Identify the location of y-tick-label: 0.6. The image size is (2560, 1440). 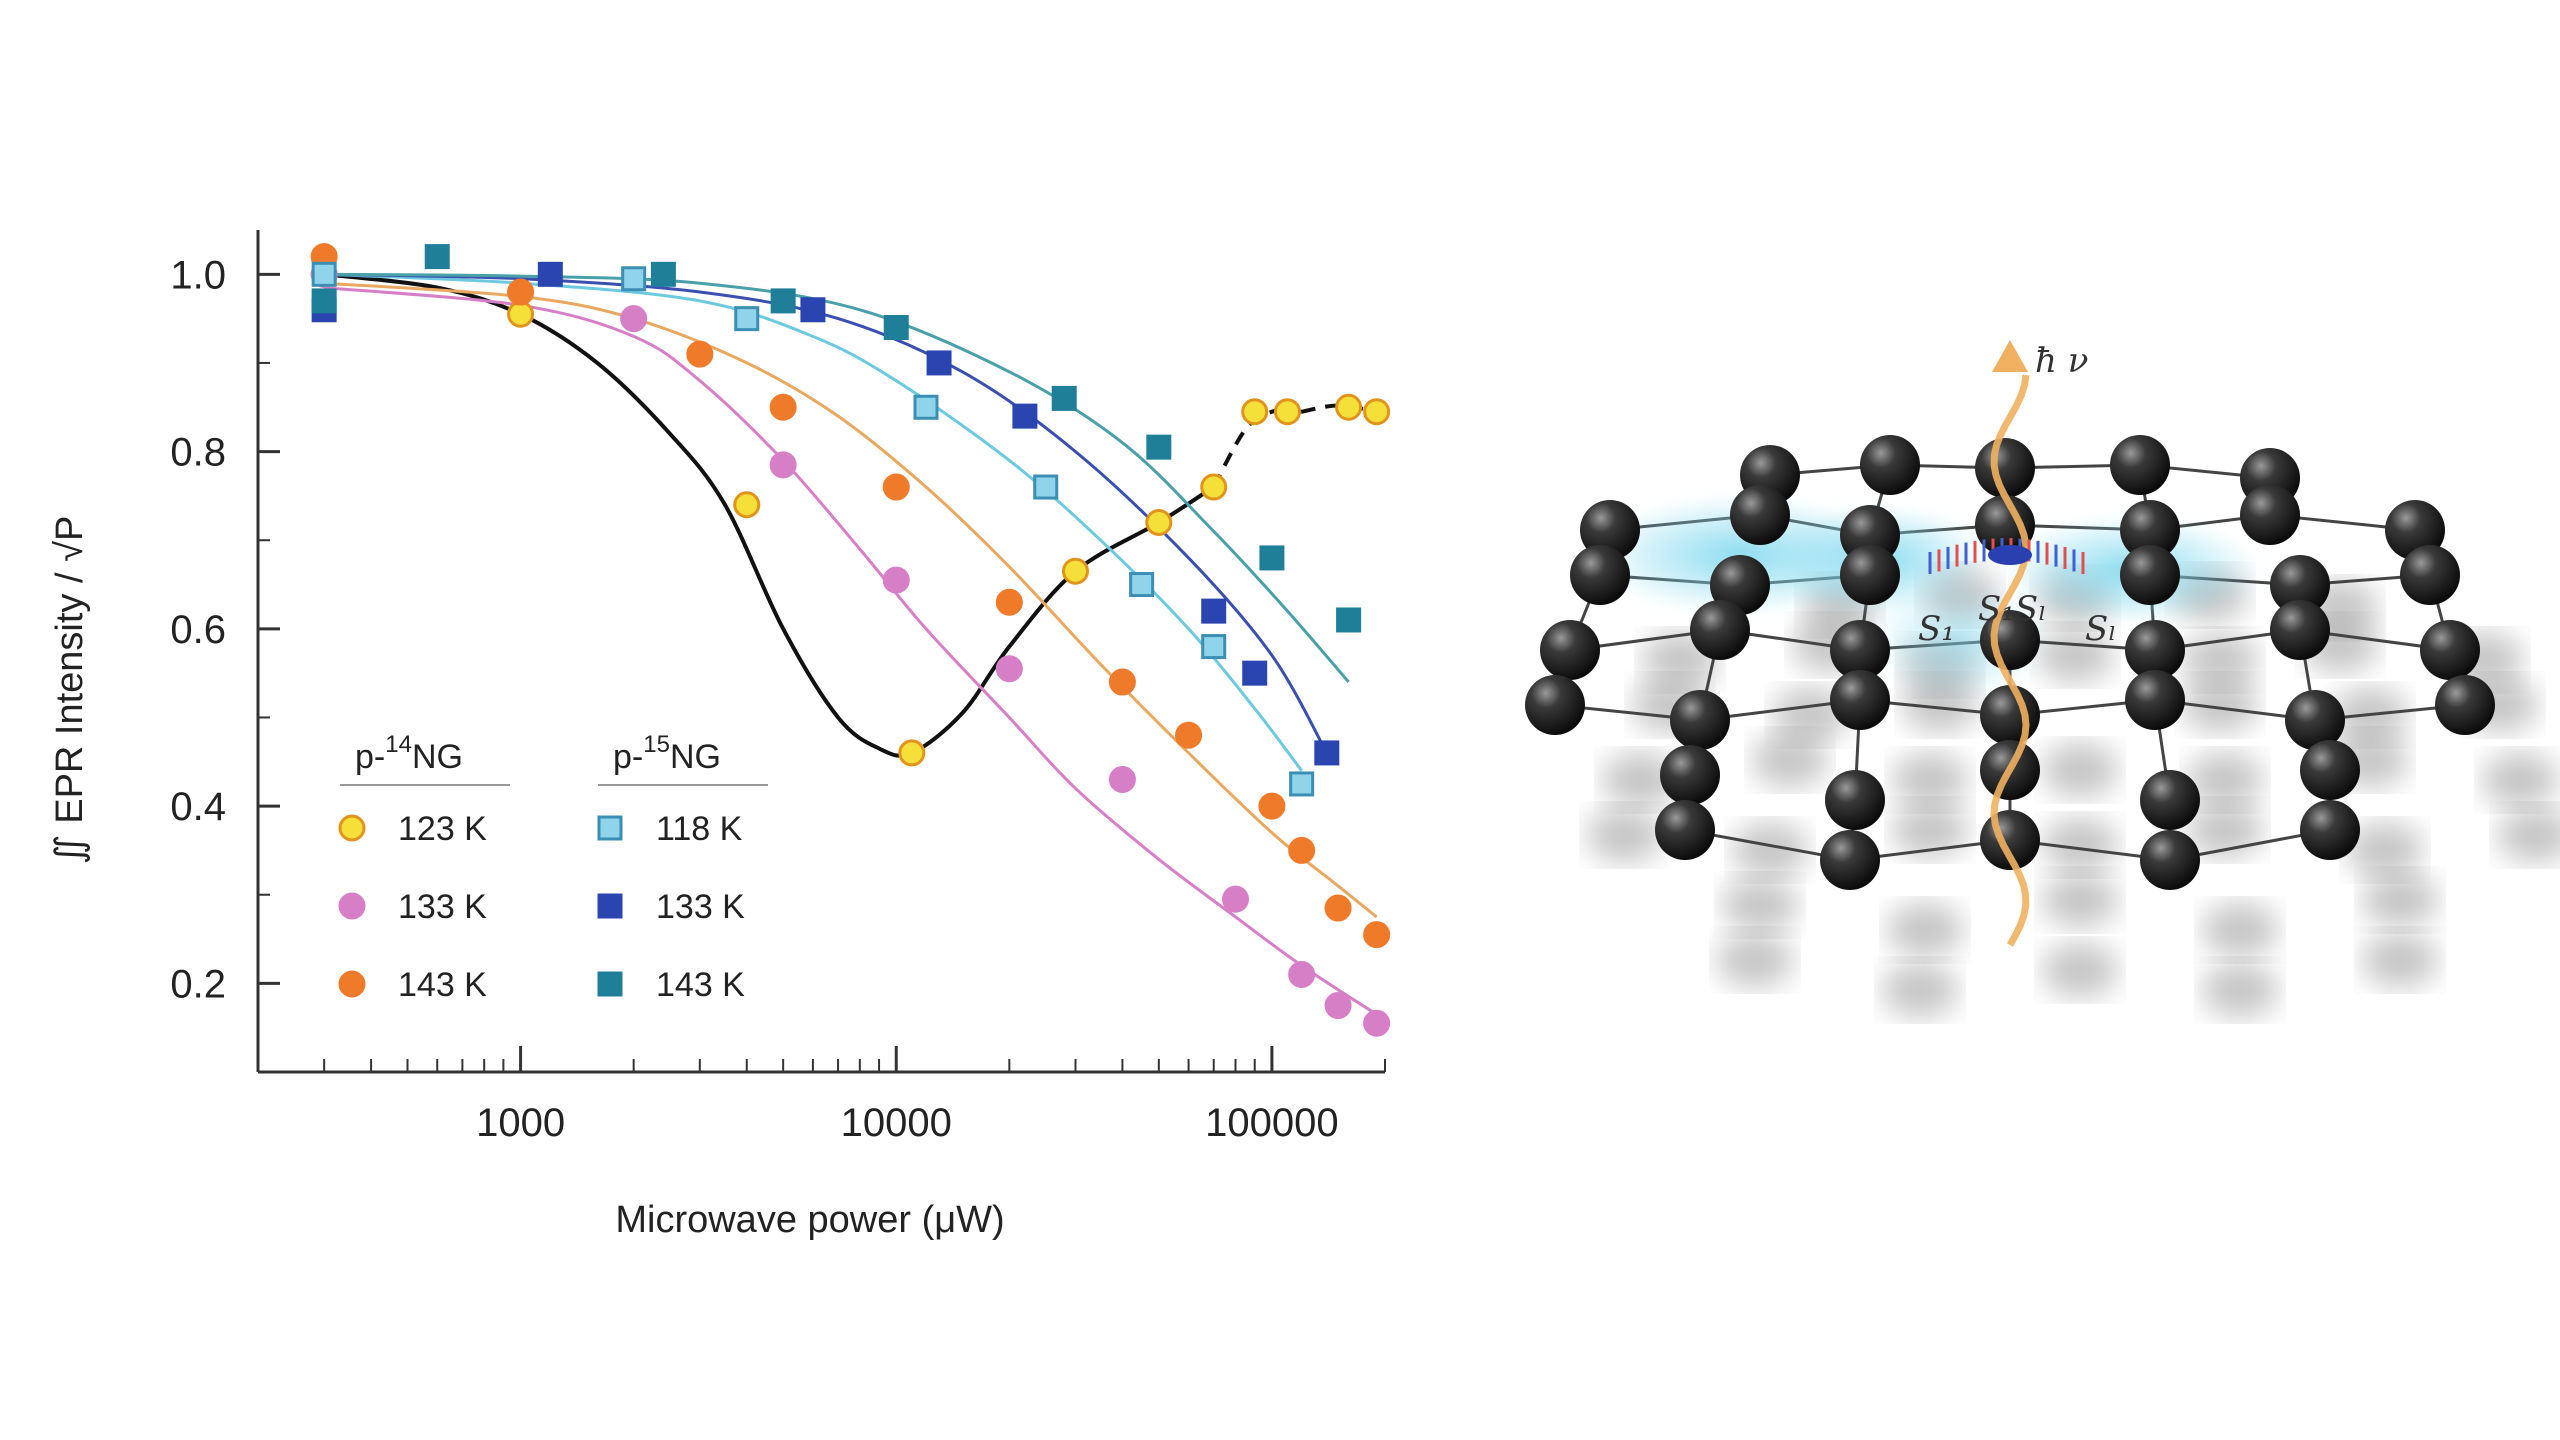
(198, 630).